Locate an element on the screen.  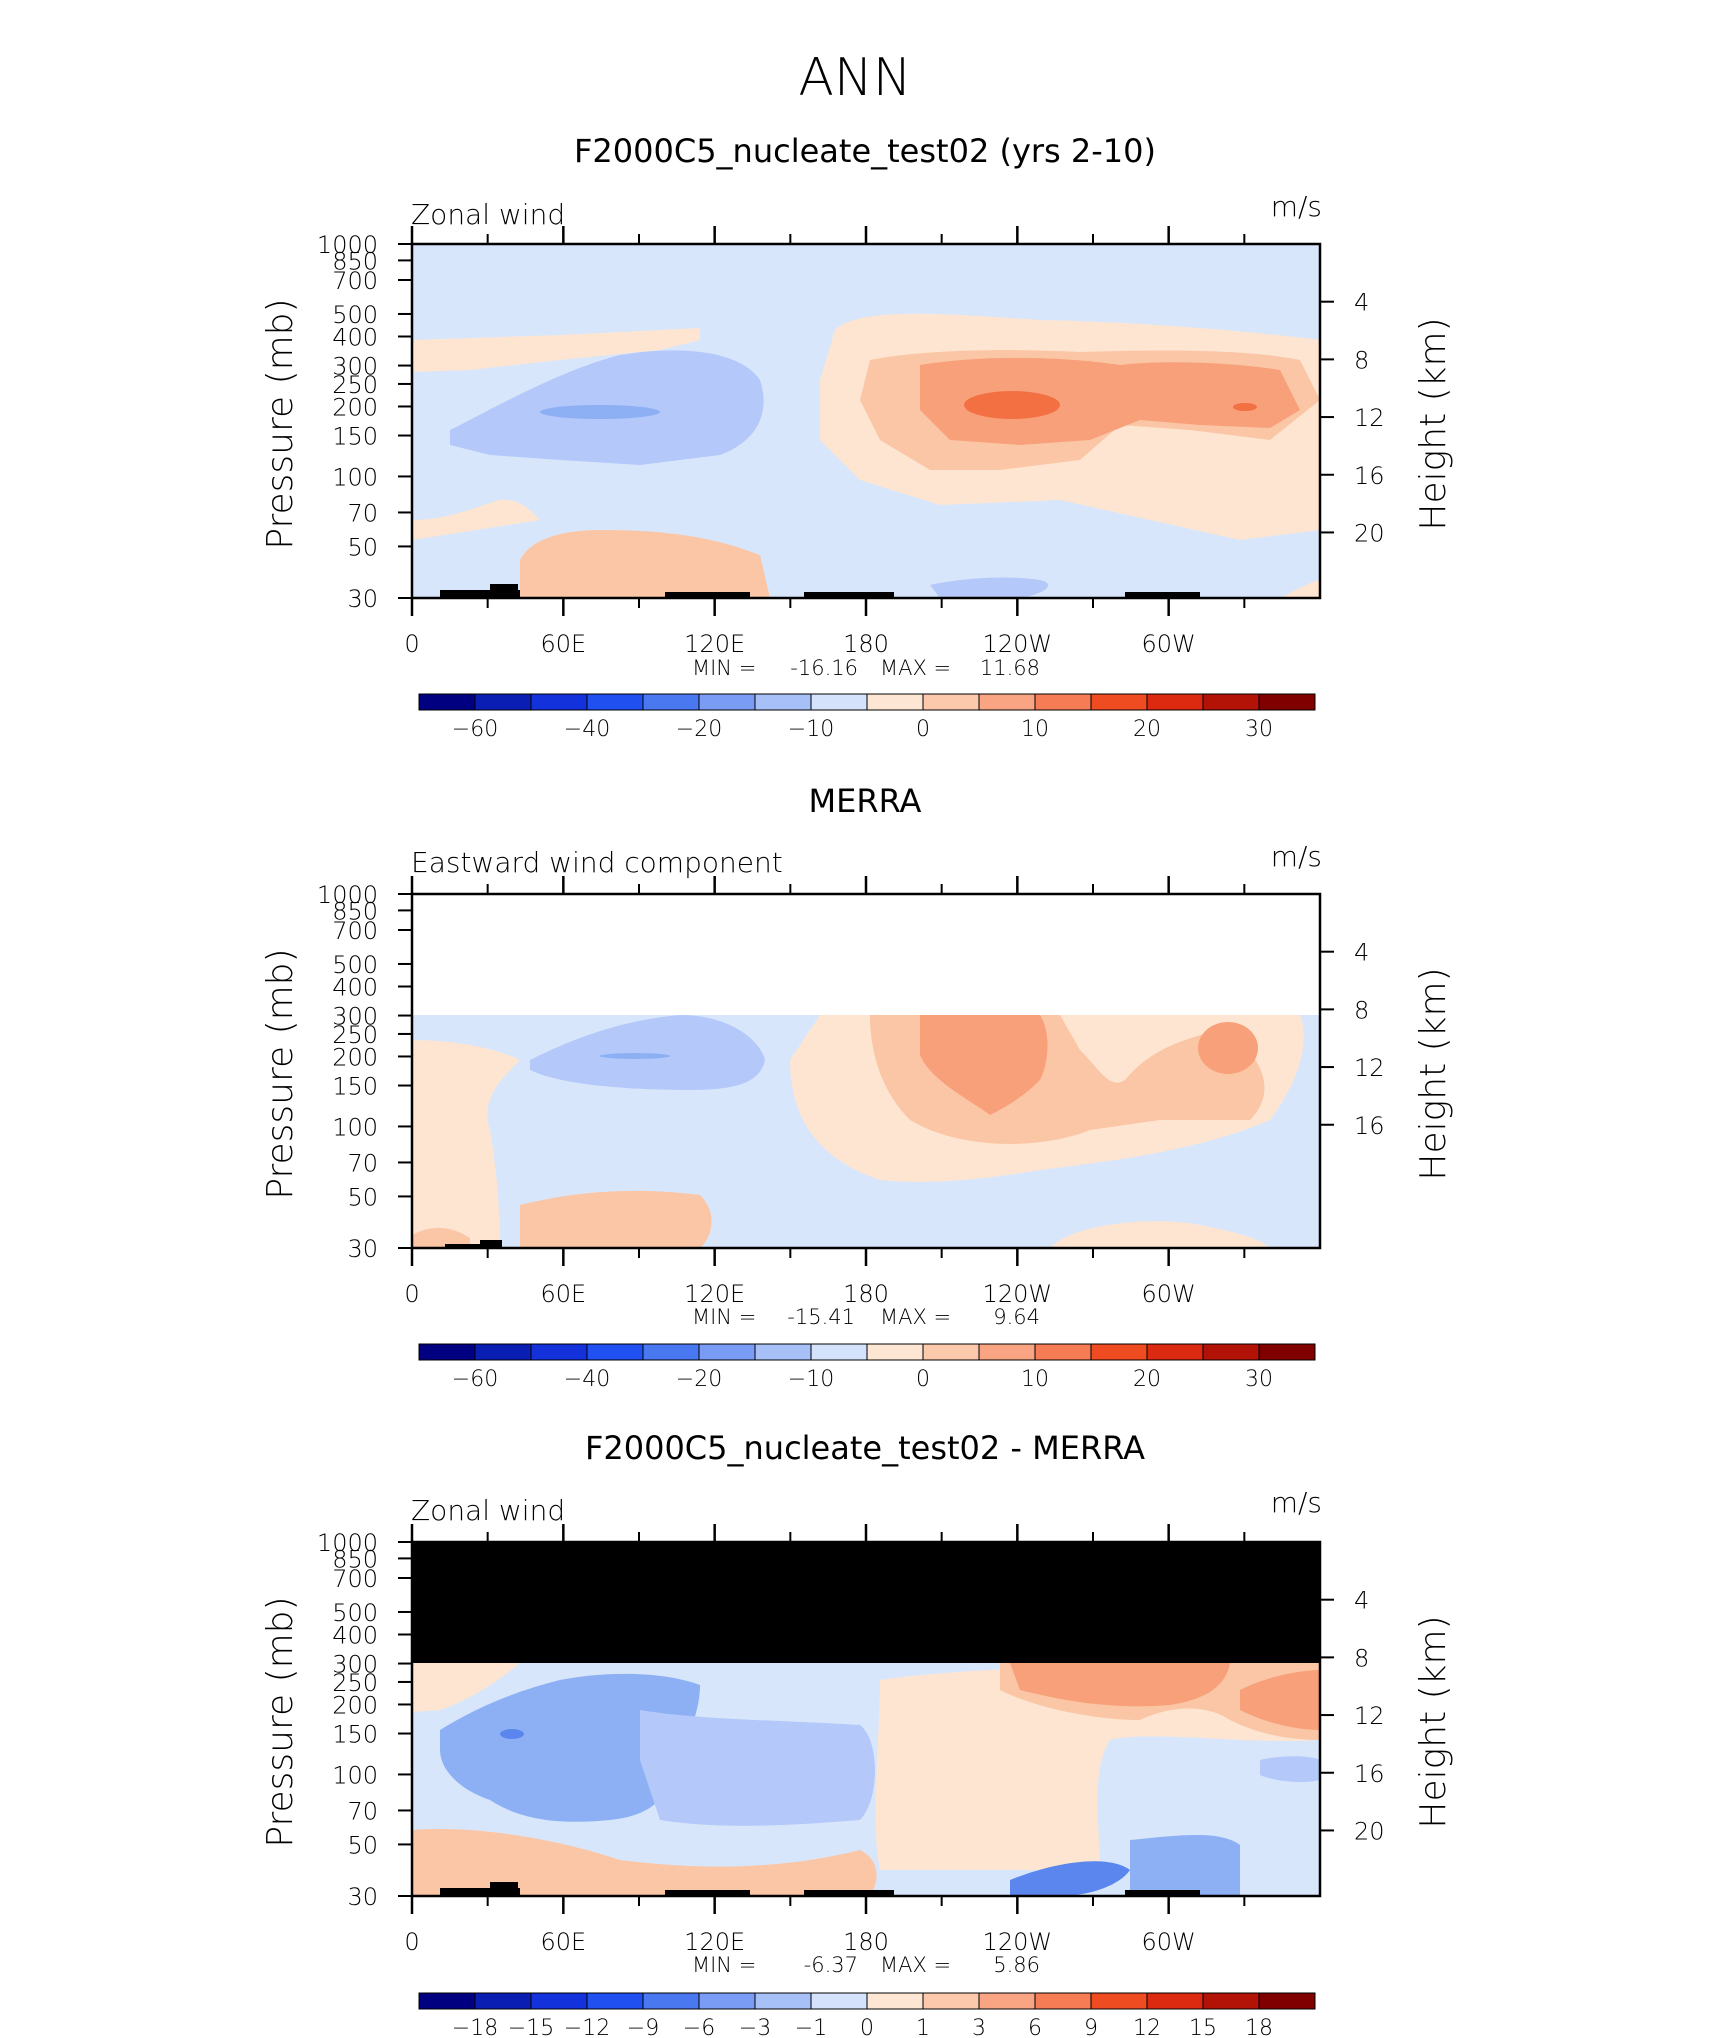
colorbar-label: 9 is located at coordinates (1091, 2027).